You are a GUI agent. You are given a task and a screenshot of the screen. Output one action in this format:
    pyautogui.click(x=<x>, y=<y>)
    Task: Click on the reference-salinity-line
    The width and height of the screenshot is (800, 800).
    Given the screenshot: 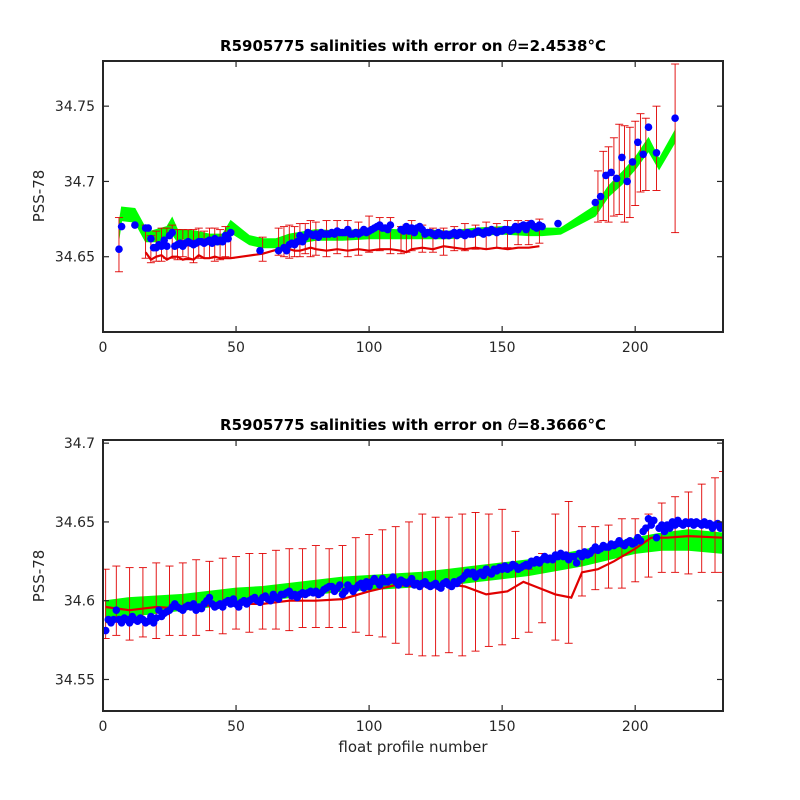 What is the action you would take?
    pyautogui.click(x=342, y=253)
    